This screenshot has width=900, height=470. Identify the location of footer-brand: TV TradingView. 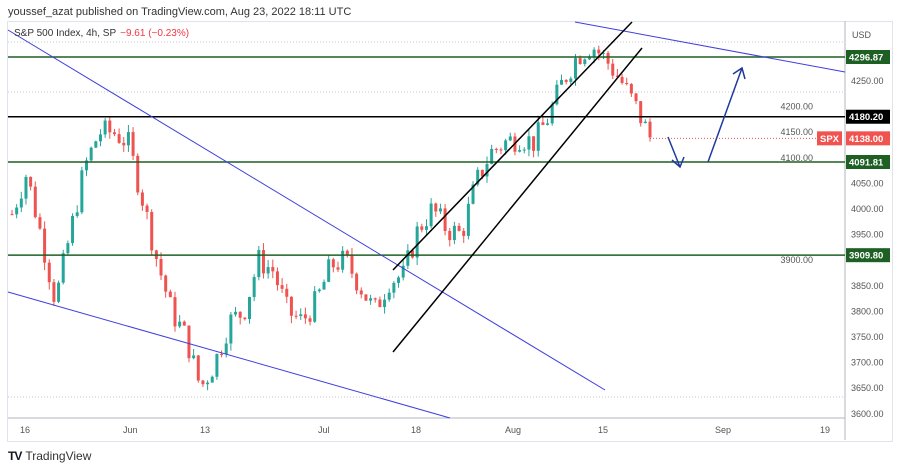
(49, 456).